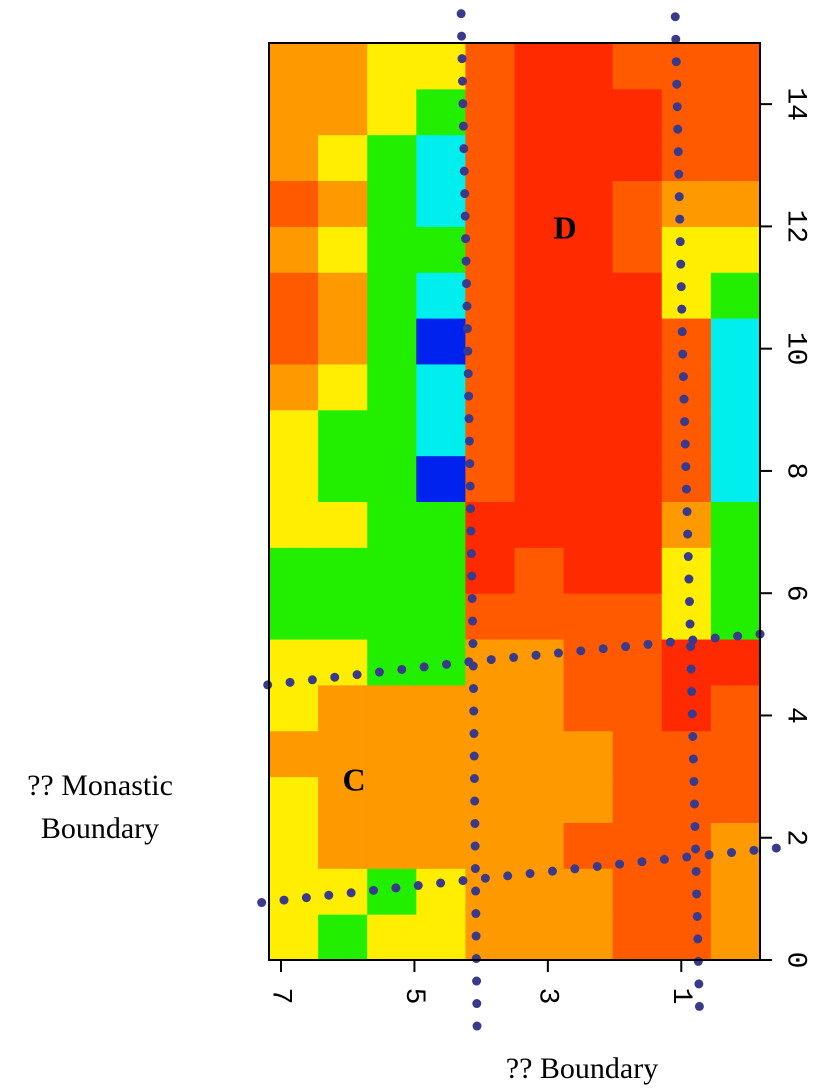  I want to click on region-label: D, so click(564, 227).